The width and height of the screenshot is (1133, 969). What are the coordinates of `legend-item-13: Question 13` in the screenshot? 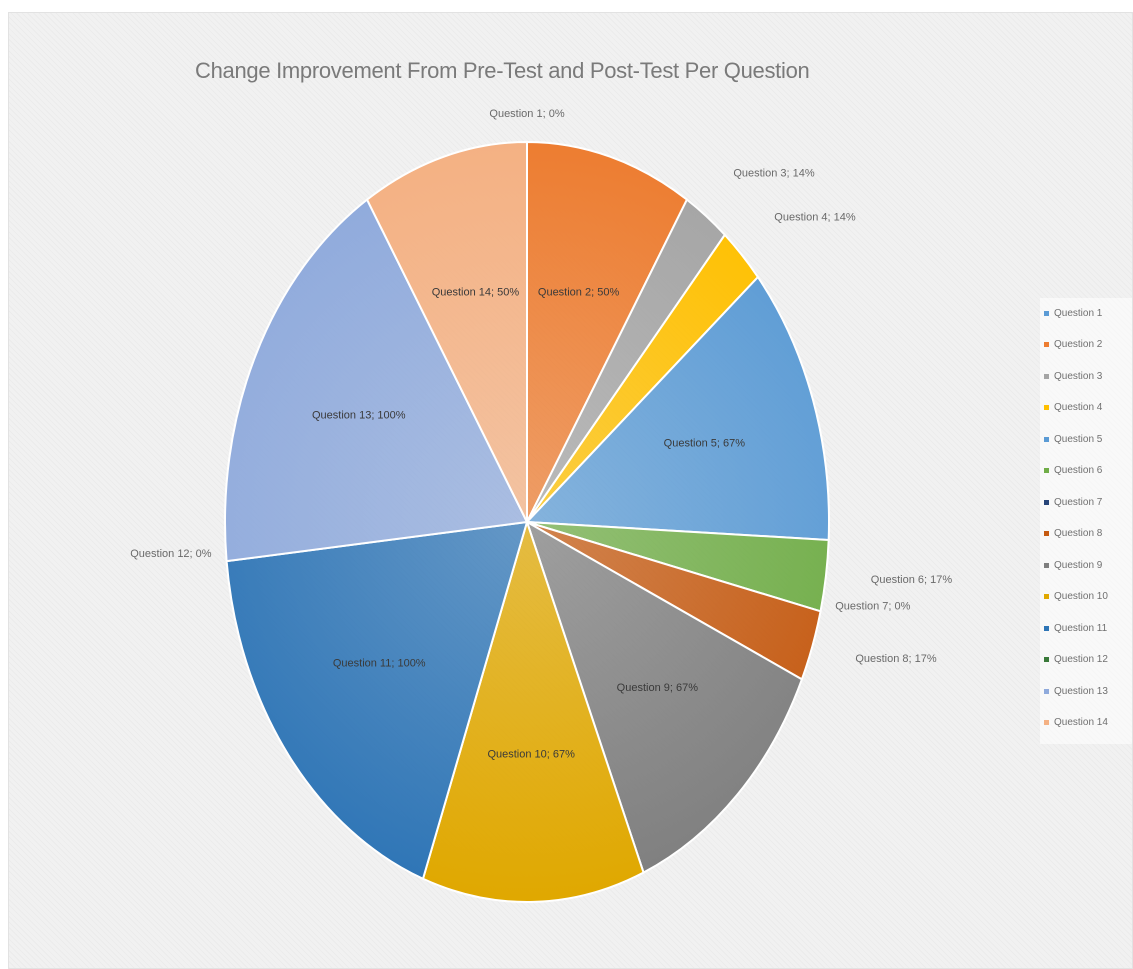 It's located at (1076, 691).